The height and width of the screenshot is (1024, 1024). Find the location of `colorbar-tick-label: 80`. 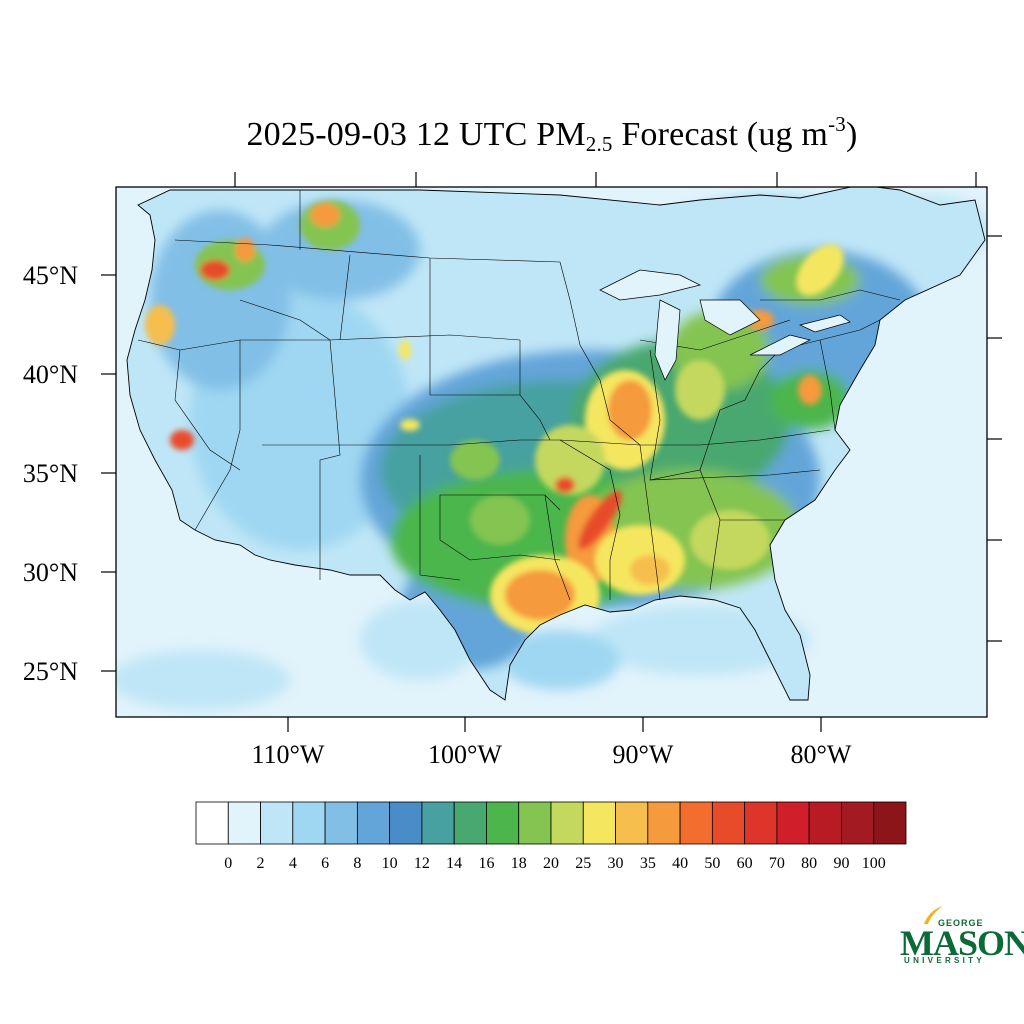

colorbar-tick-label: 80 is located at coordinates (809, 863).